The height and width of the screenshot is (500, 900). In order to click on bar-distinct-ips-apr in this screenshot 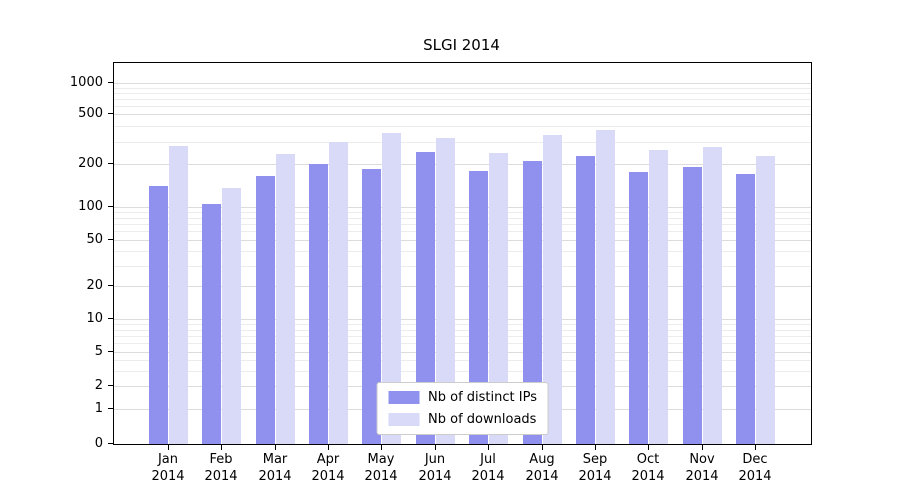, I will do `click(318, 304)`.